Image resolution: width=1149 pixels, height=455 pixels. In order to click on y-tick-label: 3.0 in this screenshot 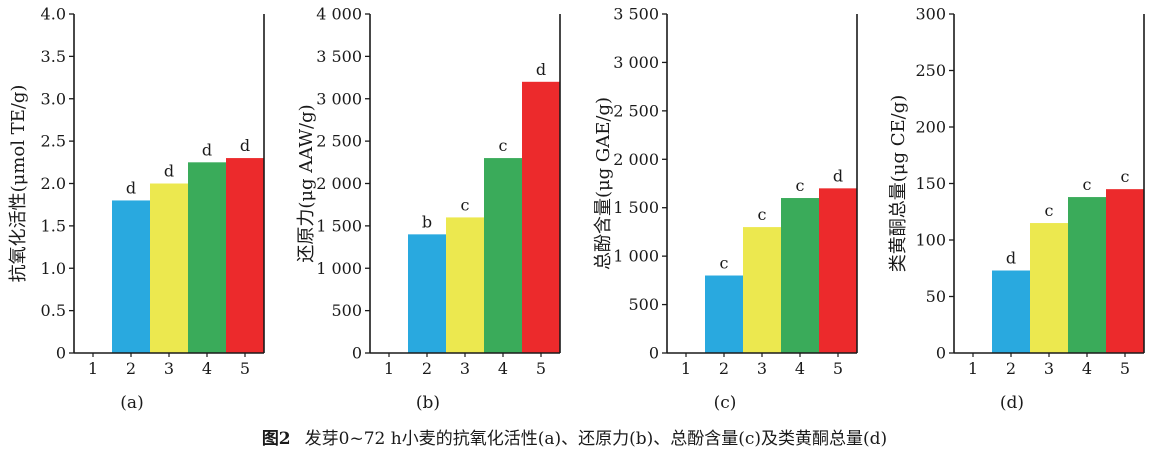, I will do `click(53, 98)`.